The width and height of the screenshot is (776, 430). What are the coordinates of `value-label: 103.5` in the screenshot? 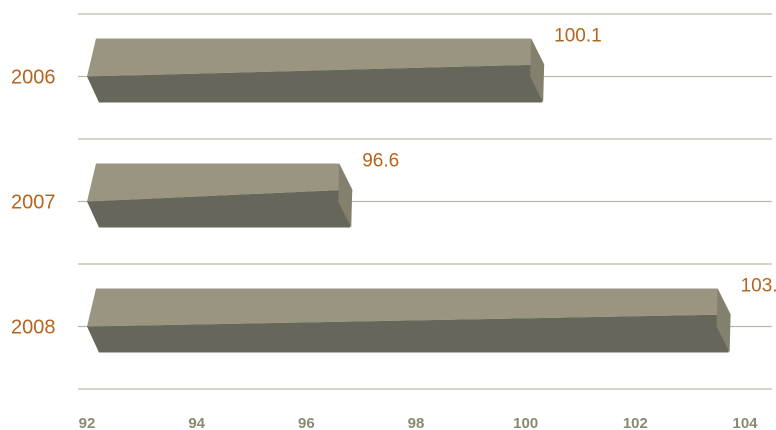 It's located at (758, 286).